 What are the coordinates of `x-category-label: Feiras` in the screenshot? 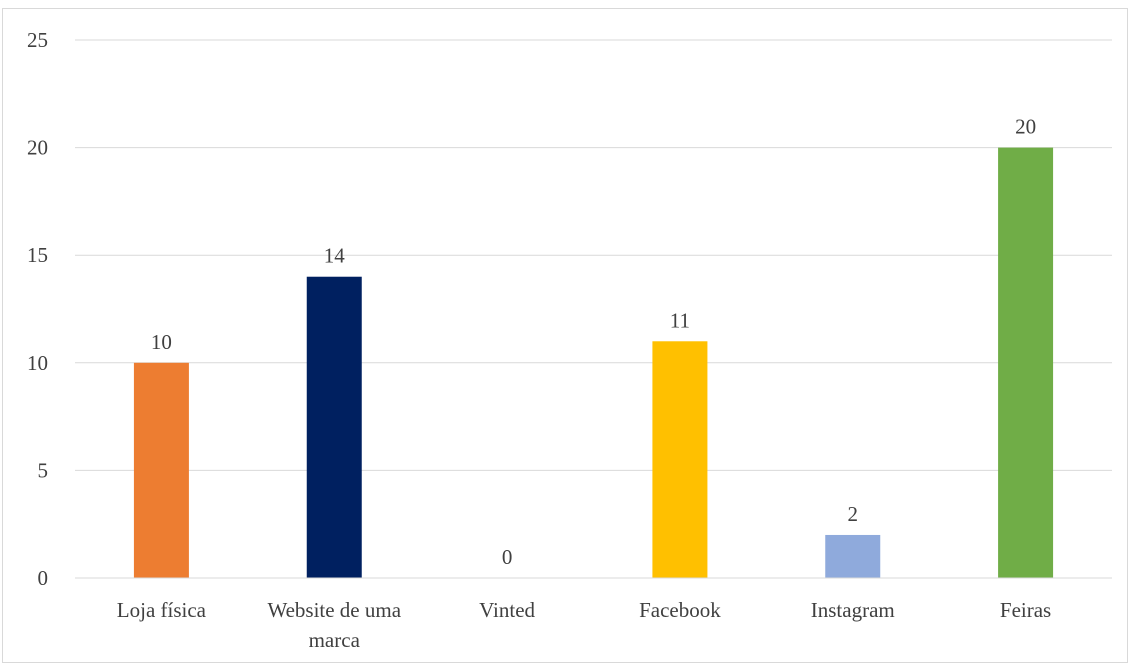 It's located at (1025, 610).